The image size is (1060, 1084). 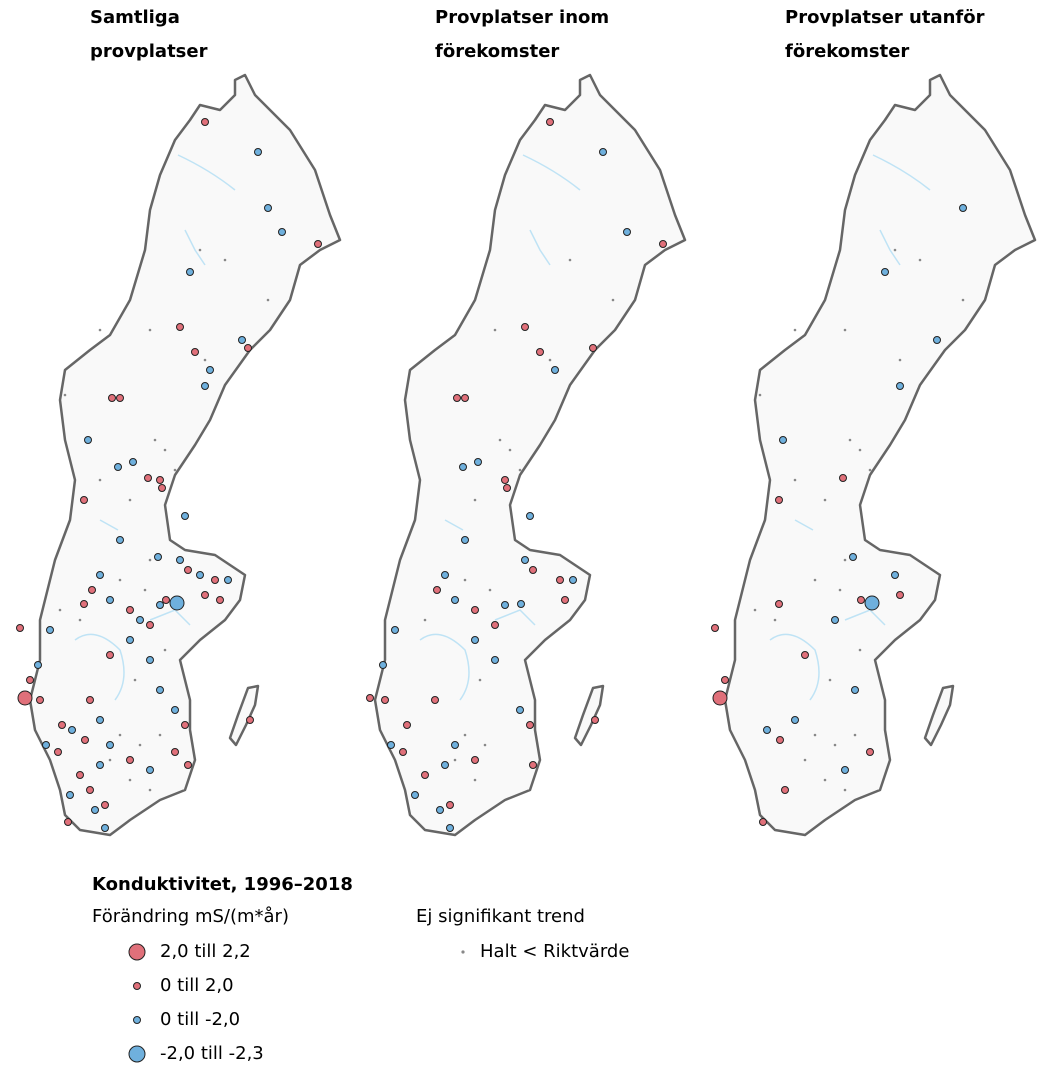 What do you see at coordinates (500, 916) in the screenshot?
I see `legend-ns-title: Ej signifikant trend` at bounding box center [500, 916].